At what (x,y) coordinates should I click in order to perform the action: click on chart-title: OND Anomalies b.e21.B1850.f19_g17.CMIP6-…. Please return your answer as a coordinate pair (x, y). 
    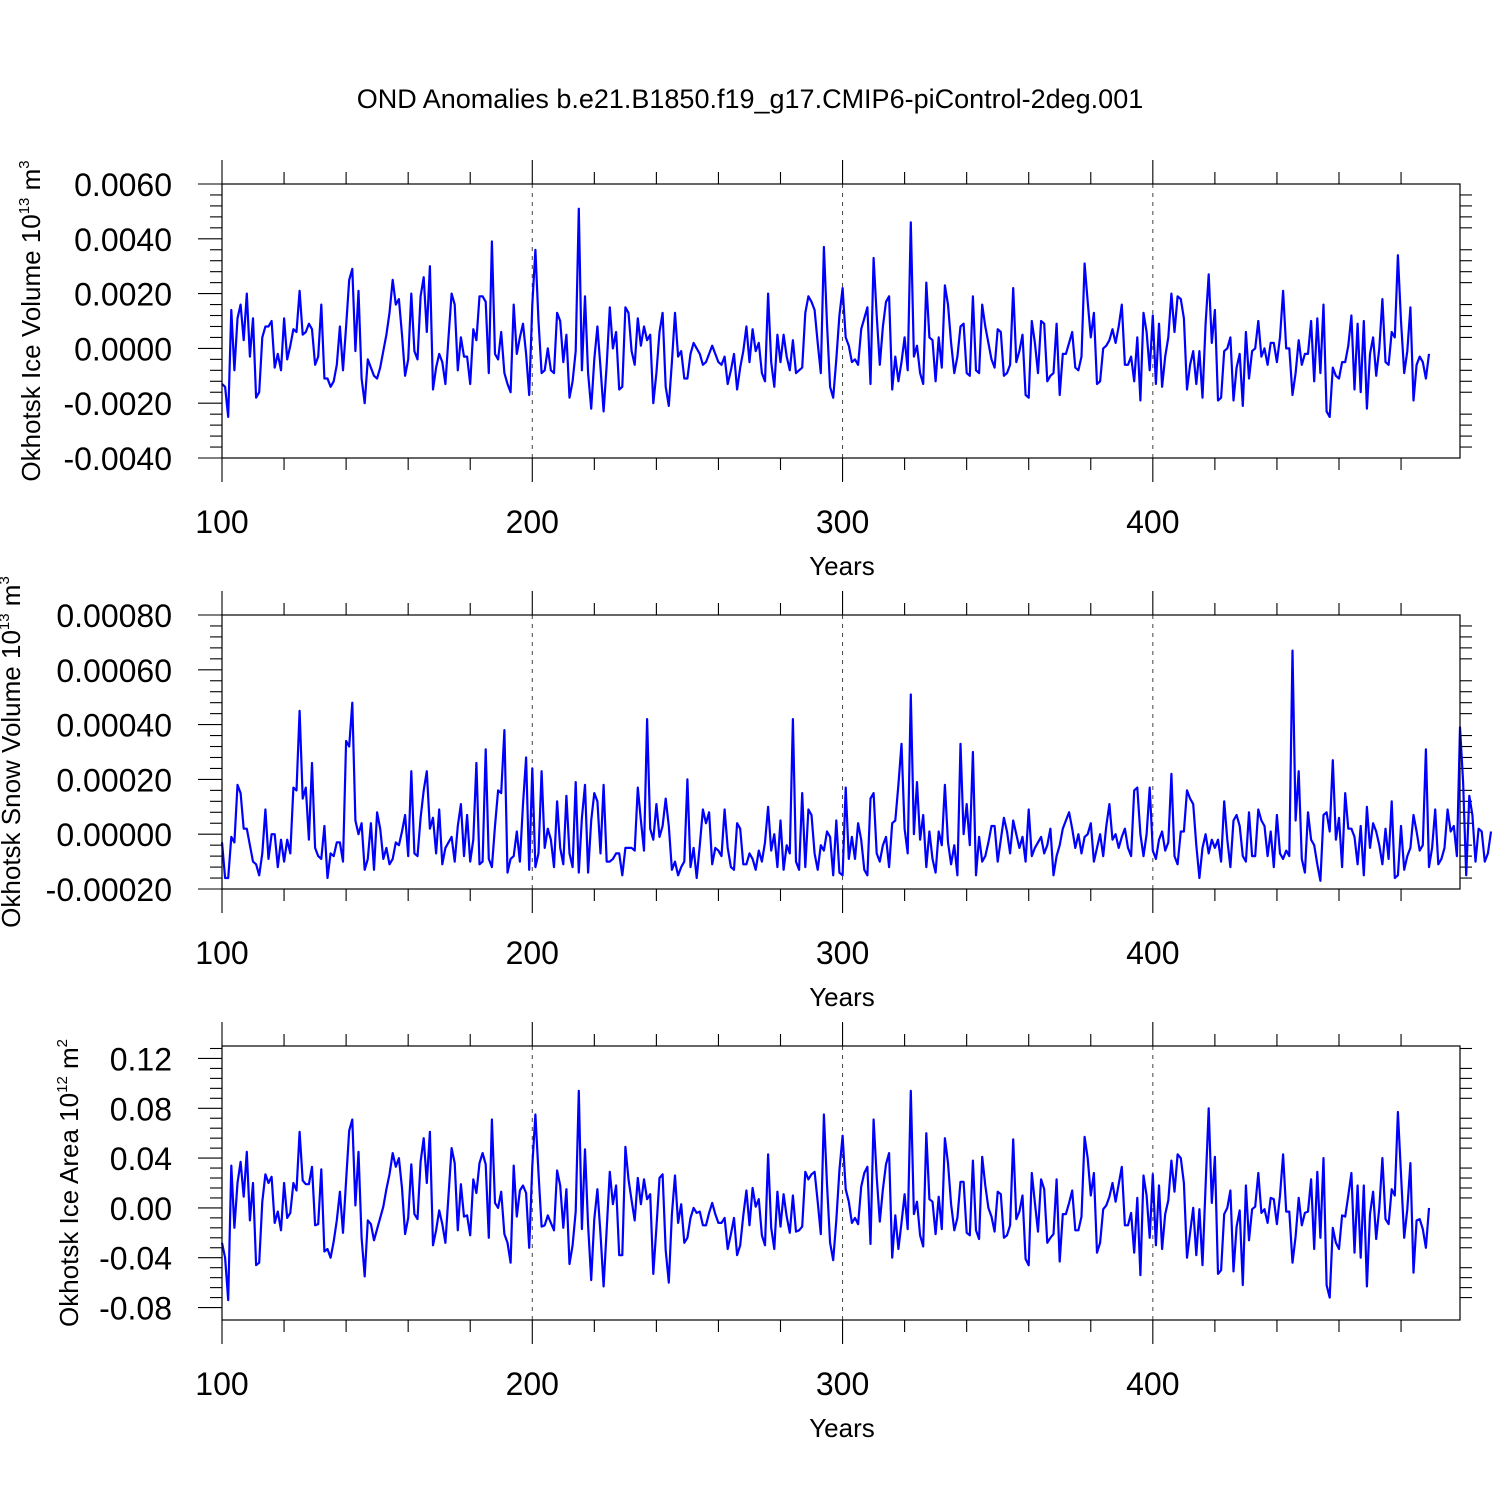
    Looking at the image, I should click on (750, 99).